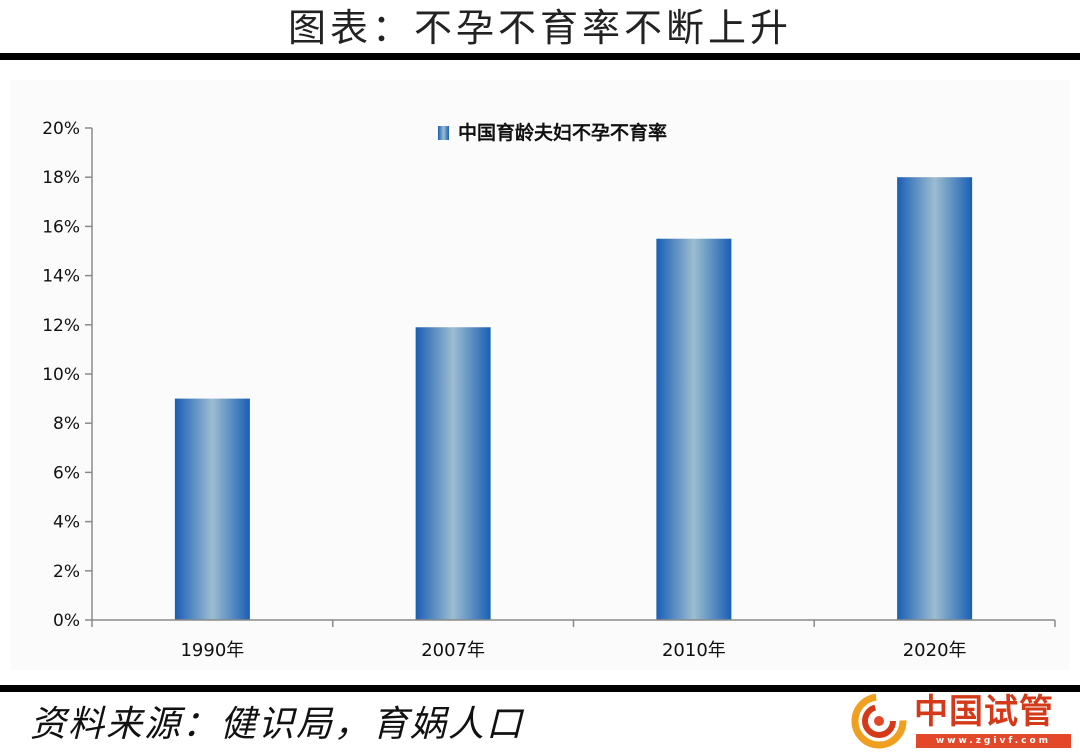 The image size is (1080, 756). I want to click on bar-2020年, so click(935, 398).